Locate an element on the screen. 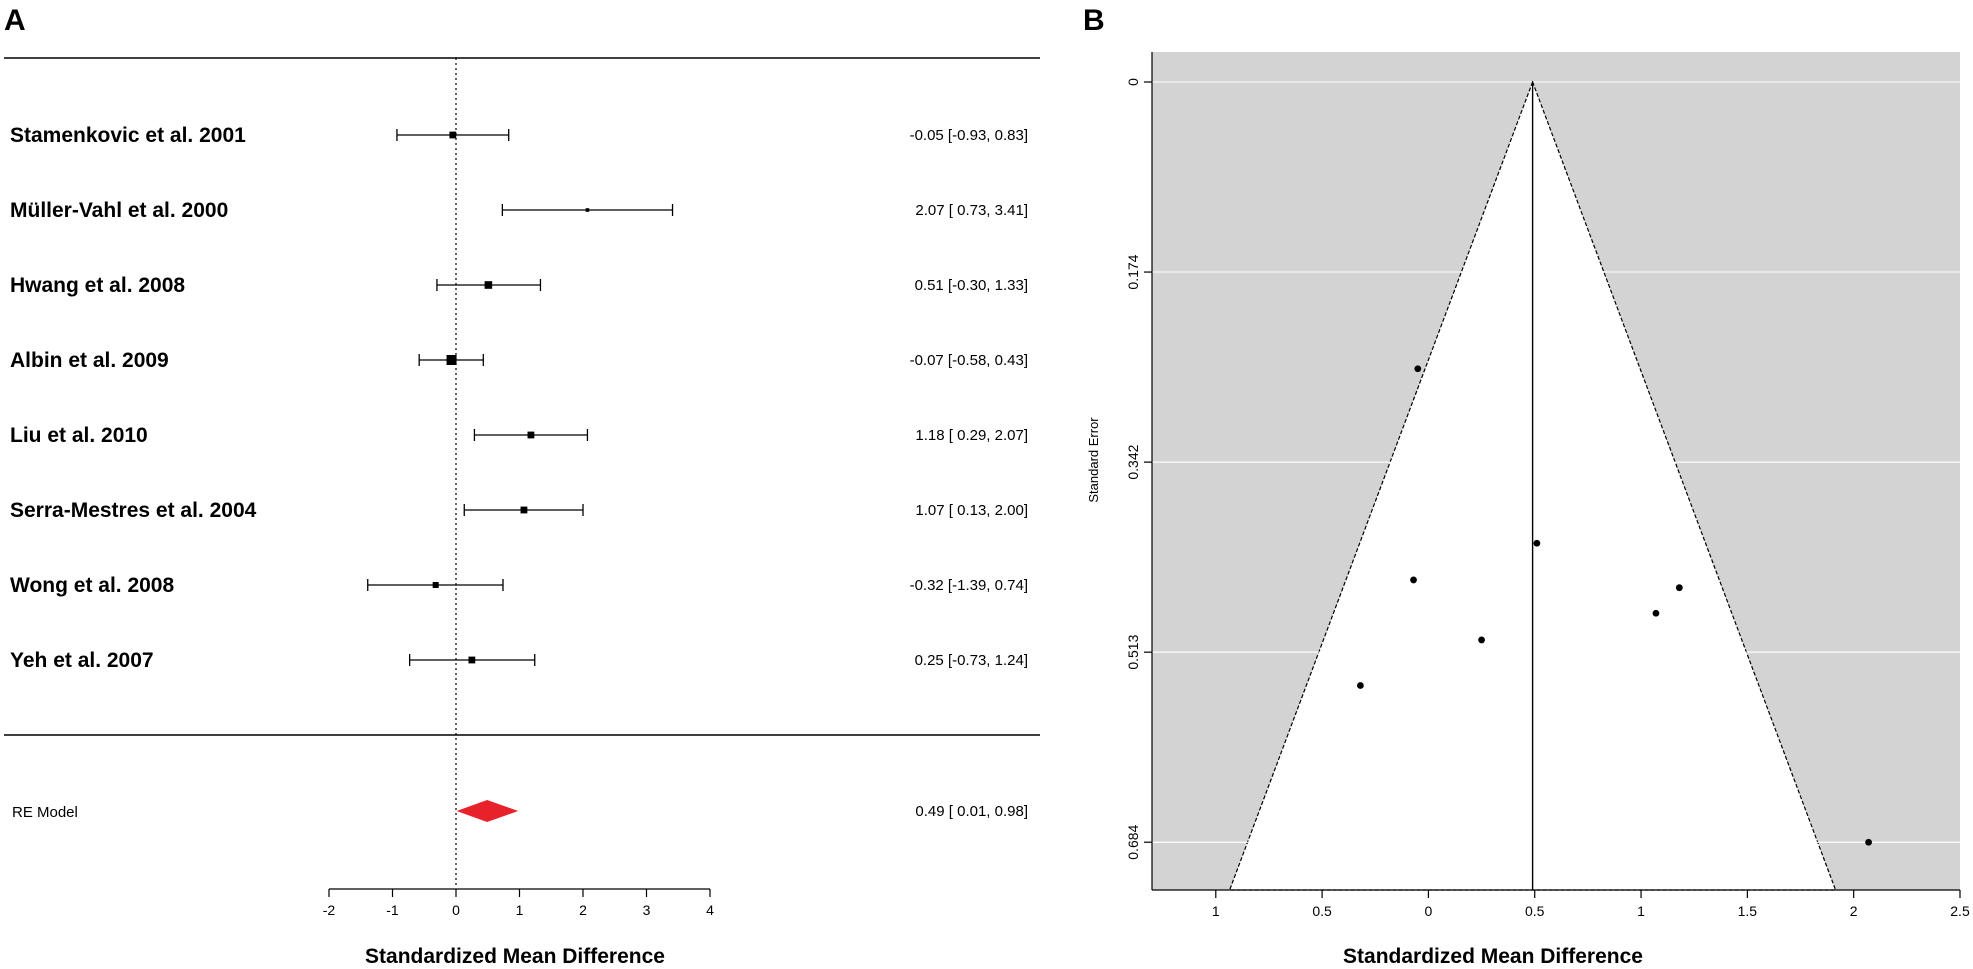 The image size is (1973, 969). forest-tick-label: 4 is located at coordinates (710, 910).